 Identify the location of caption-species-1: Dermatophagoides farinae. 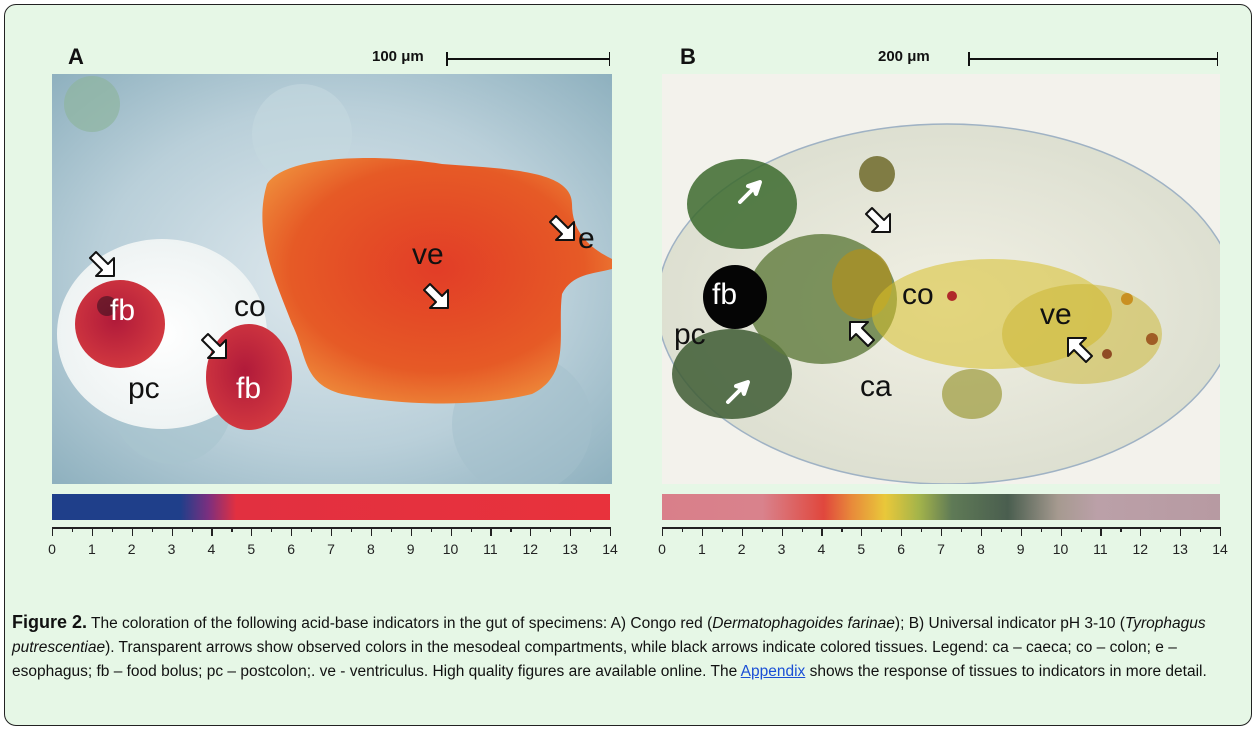
(803, 623).